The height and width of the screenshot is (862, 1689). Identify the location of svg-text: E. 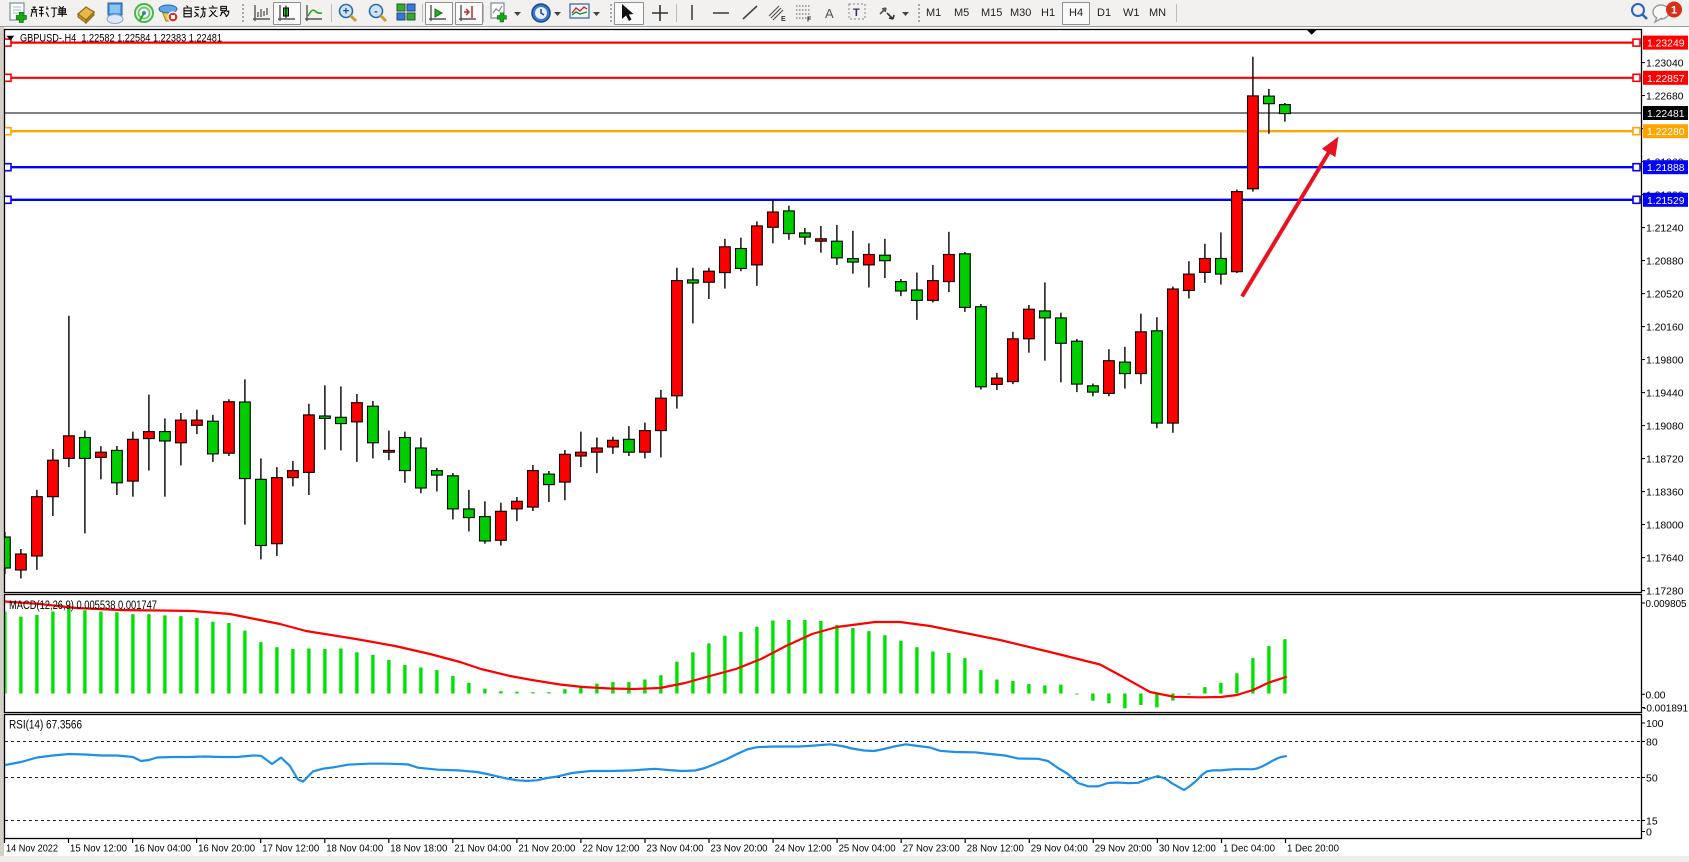
(783, 19).